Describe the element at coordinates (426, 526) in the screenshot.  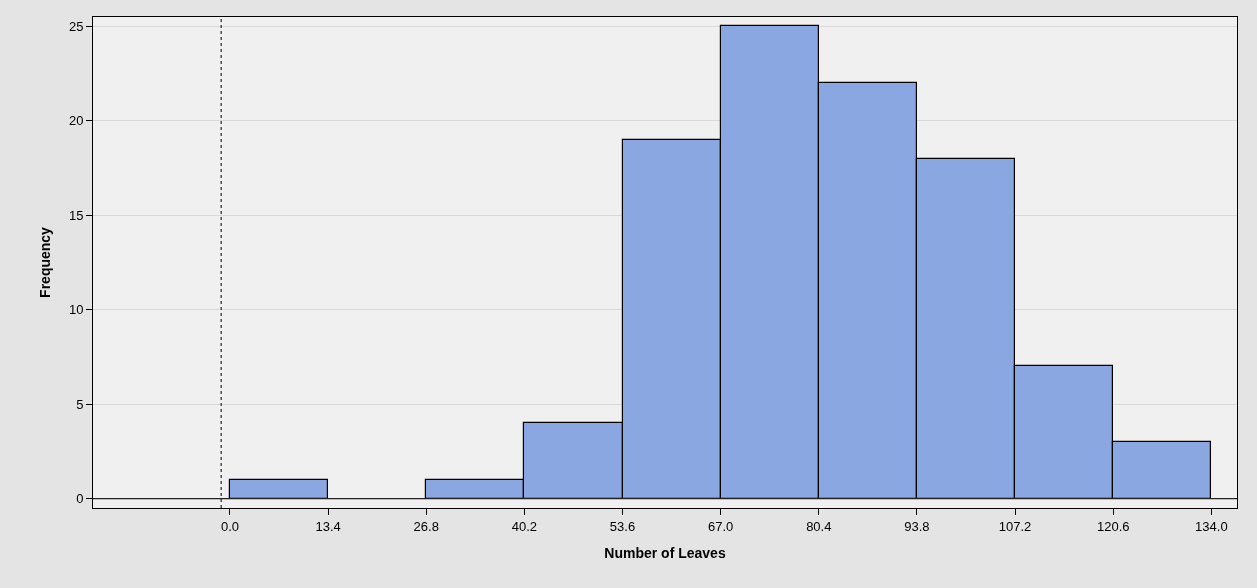
I see `x-tick-label: 26.8` at that location.